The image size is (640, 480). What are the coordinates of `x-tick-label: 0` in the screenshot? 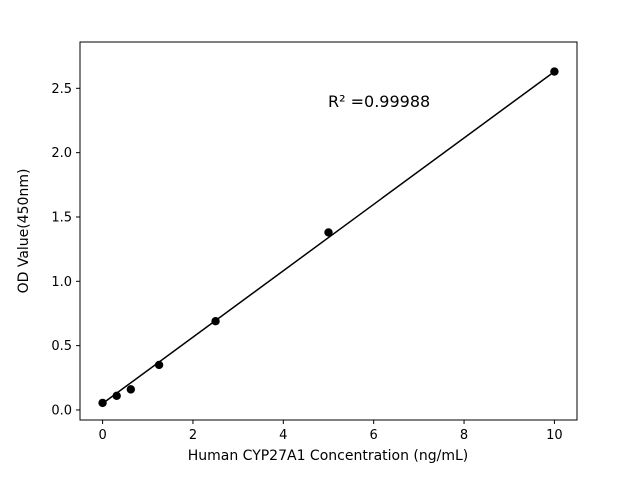 It's located at (102, 435).